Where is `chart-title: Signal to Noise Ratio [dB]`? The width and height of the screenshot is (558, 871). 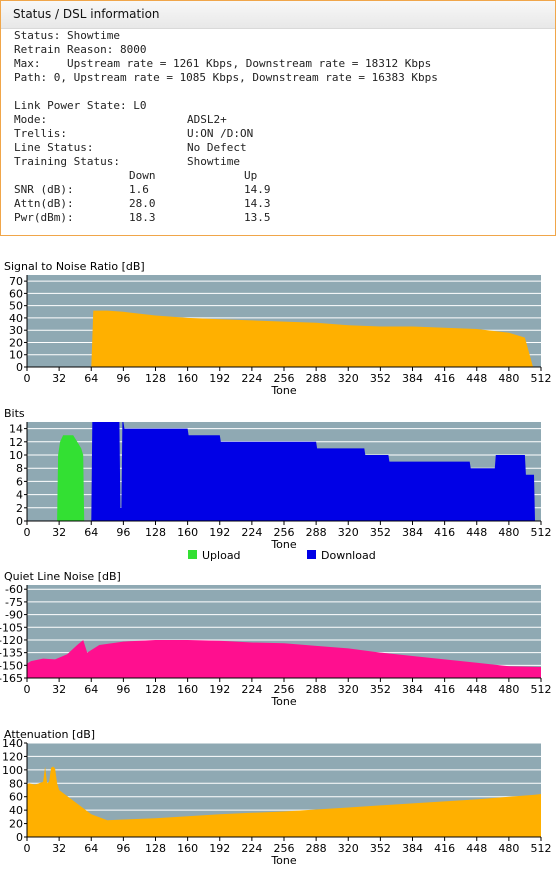 chart-title: Signal to Noise Ratio [dB] is located at coordinates (74, 266).